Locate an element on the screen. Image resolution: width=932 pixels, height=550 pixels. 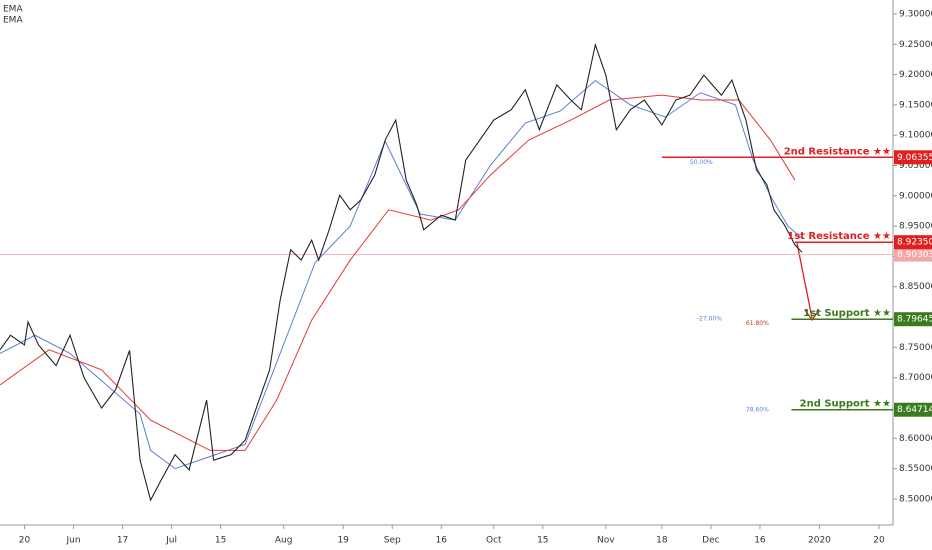
level-name: 1st Support ★★ is located at coordinates (847, 313).